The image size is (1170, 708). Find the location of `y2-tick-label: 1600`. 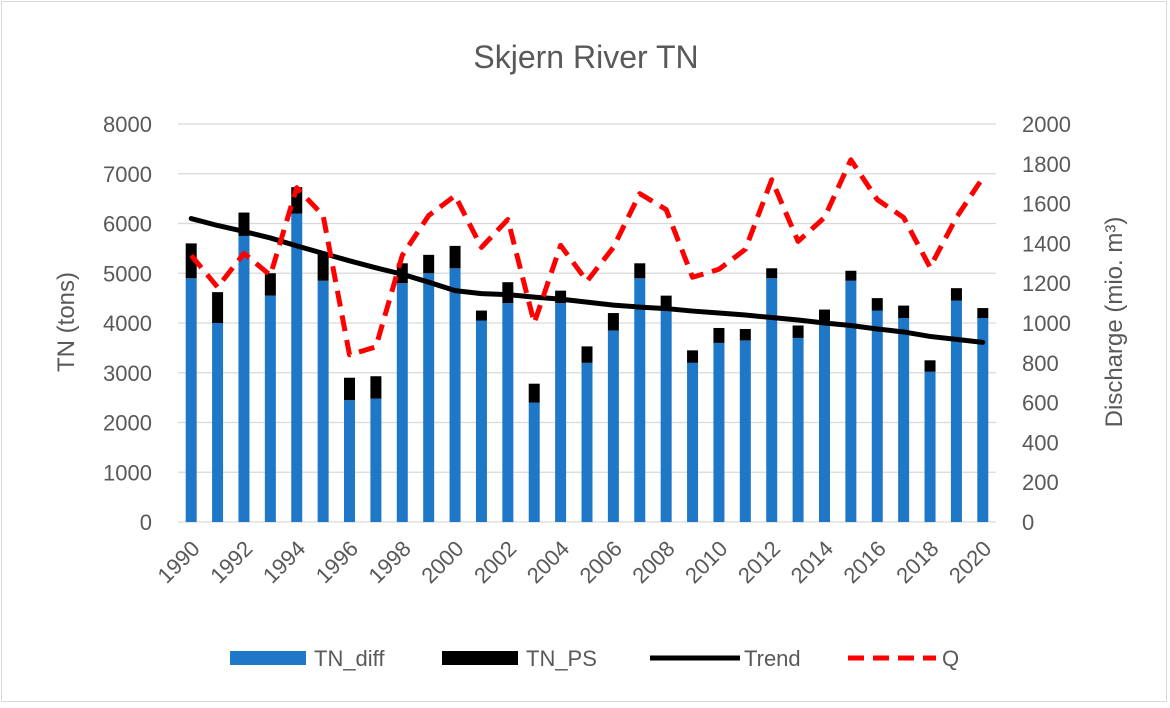

y2-tick-label: 1600 is located at coordinates (1046, 204).